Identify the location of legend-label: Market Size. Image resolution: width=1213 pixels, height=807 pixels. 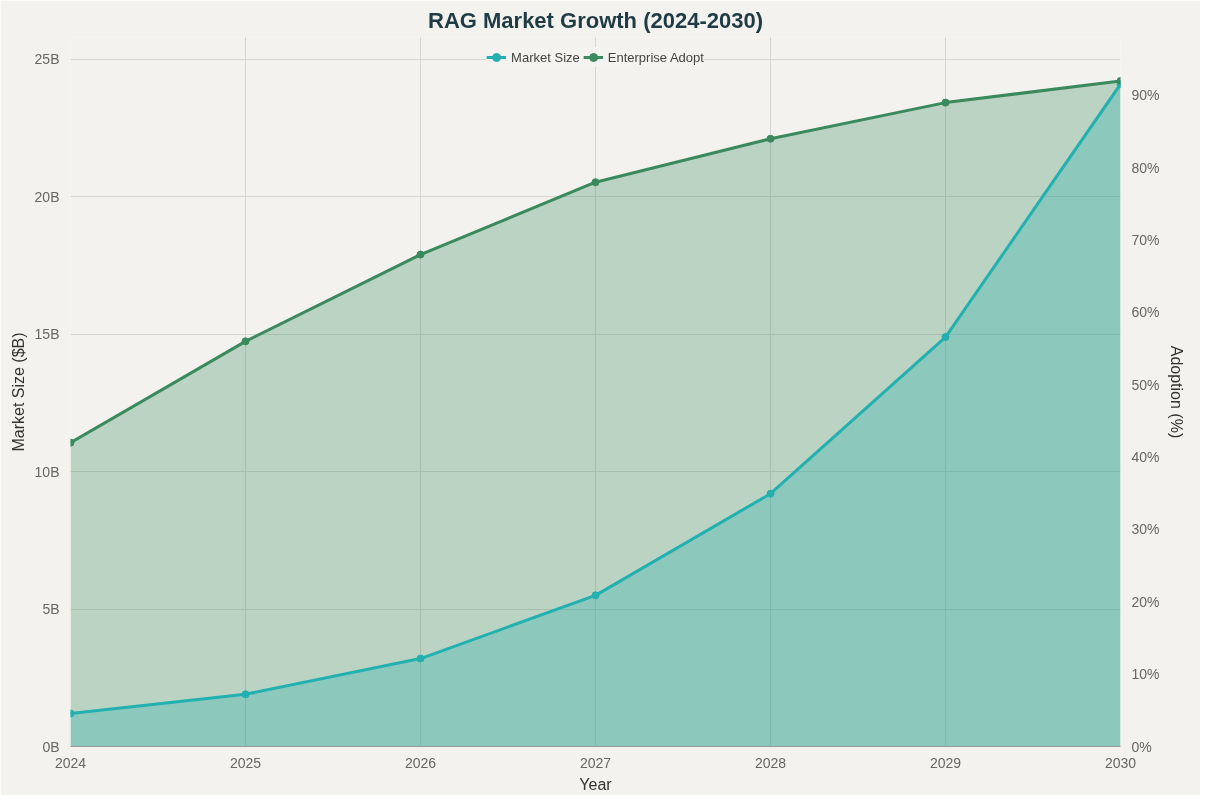
(545, 57).